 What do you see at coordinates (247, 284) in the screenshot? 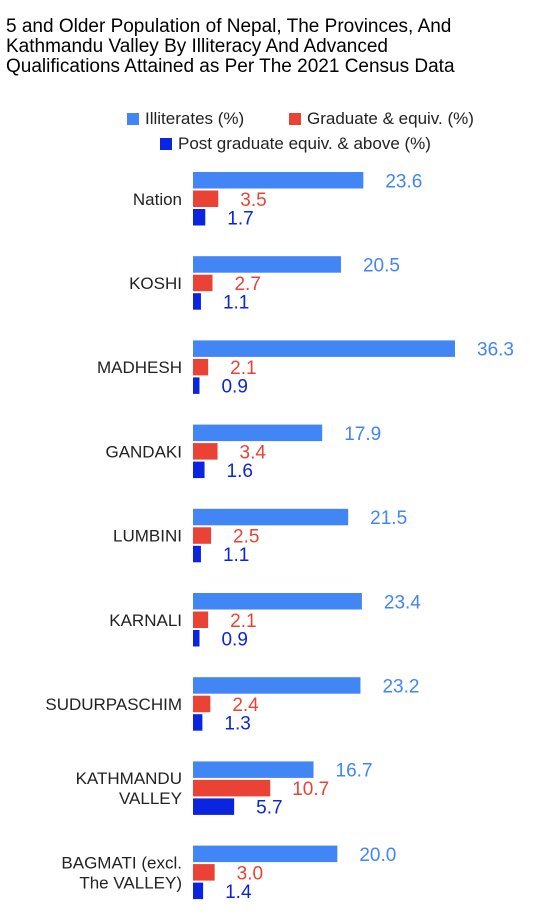
I see `data-label-s2-c2: 2.7` at bounding box center [247, 284].